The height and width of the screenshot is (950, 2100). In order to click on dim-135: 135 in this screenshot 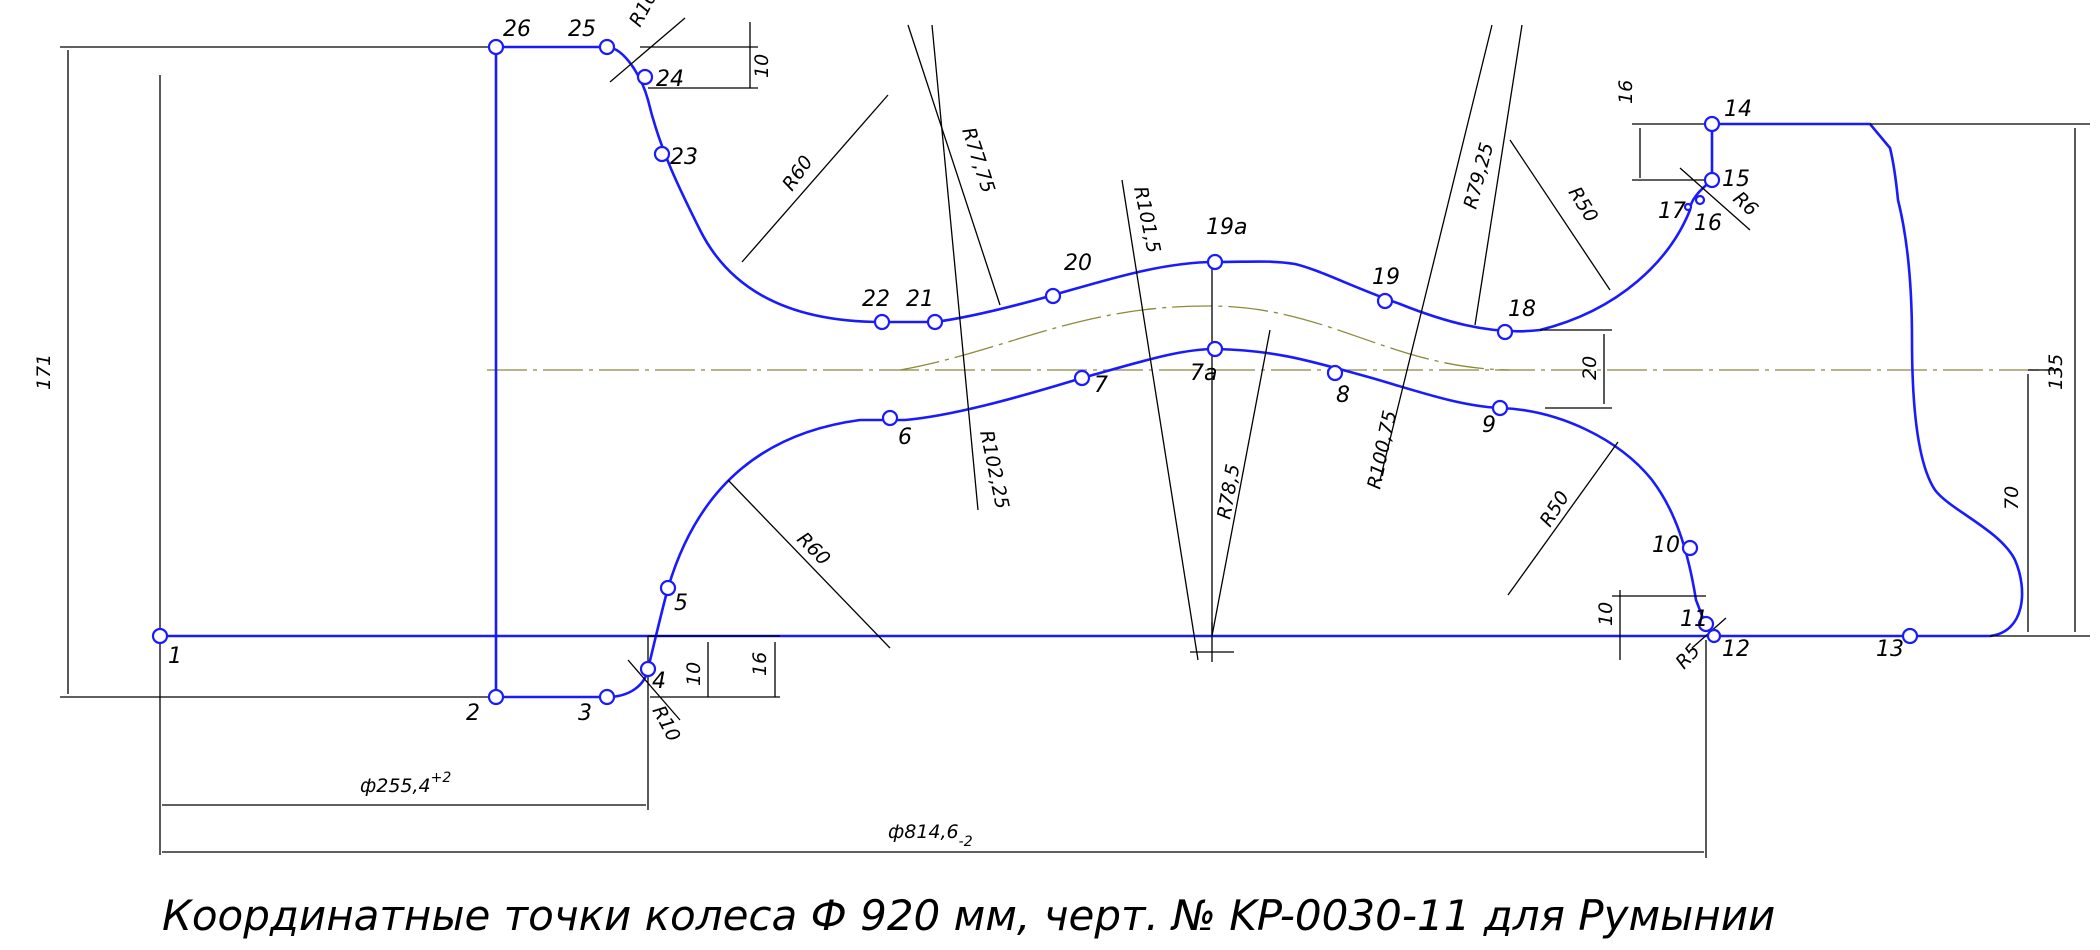, I will do `click(2056, 372)`.